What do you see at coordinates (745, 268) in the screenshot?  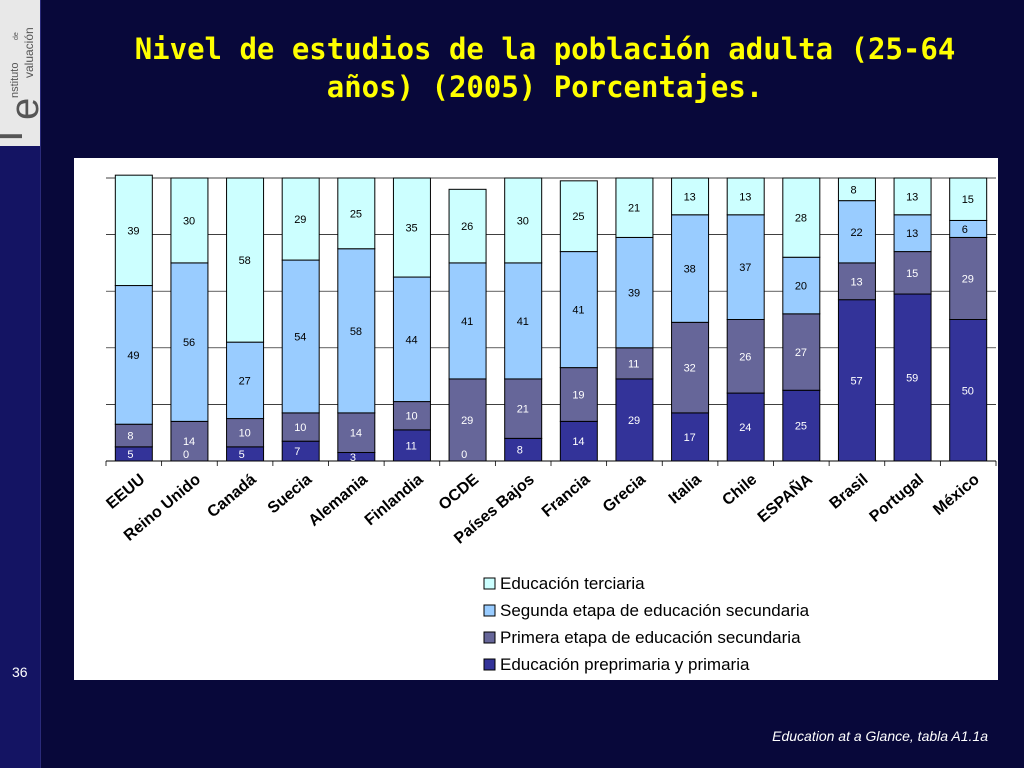 I see `data-label: 37` at bounding box center [745, 268].